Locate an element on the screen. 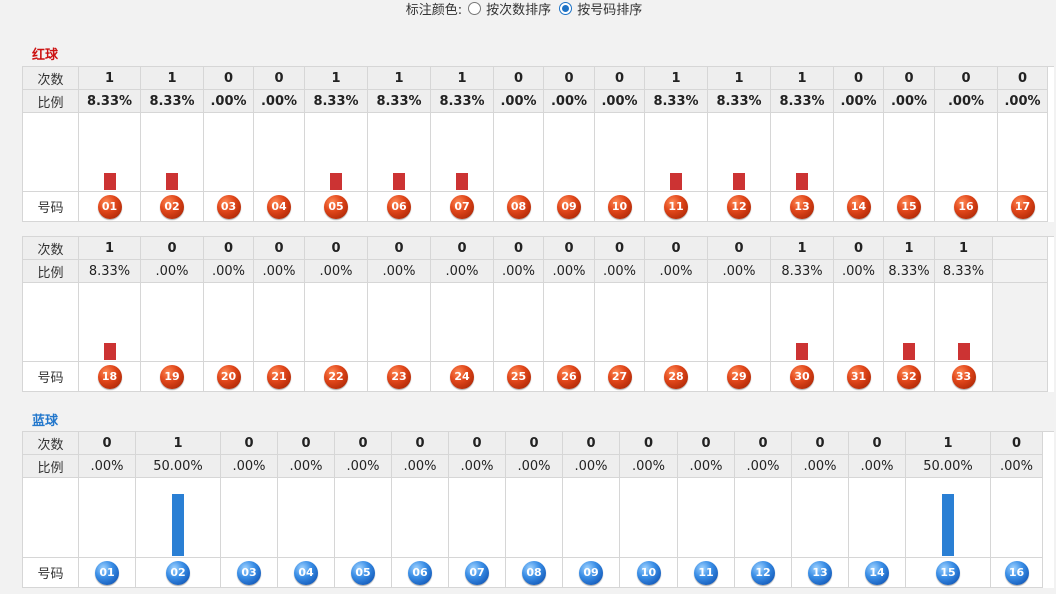  sort-by-count-option: 按次数排序 is located at coordinates (509, 9).